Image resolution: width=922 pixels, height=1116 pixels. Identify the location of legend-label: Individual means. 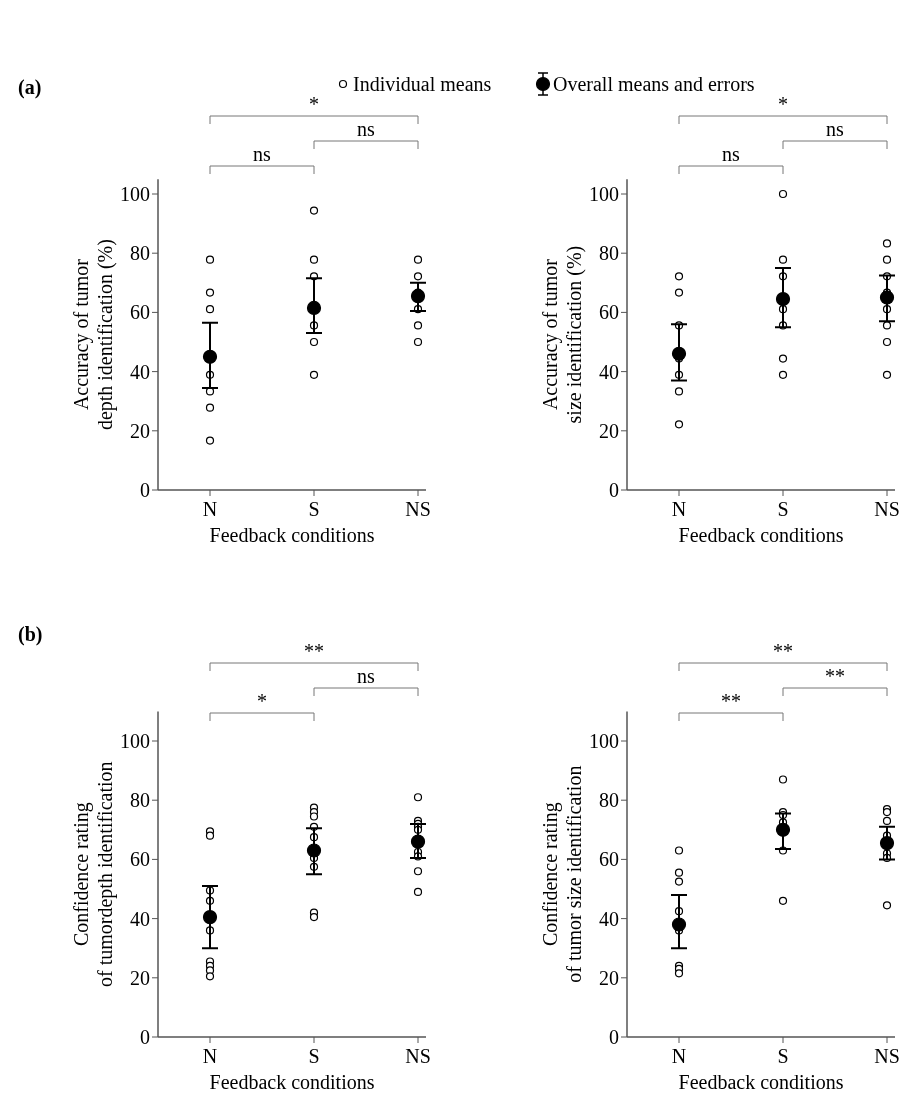
(422, 84).